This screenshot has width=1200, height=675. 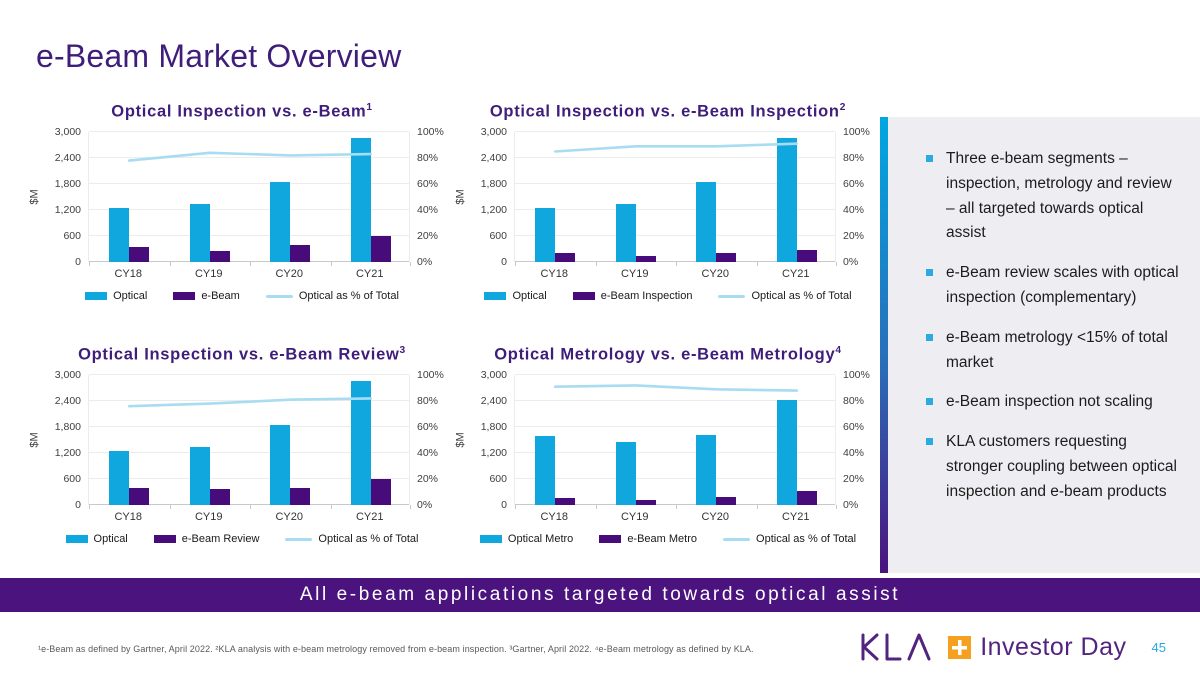 What do you see at coordinates (859, 197) in the screenshot?
I see `y-axis-right: 0% 20% 40% 60% 80% 100%` at bounding box center [859, 197].